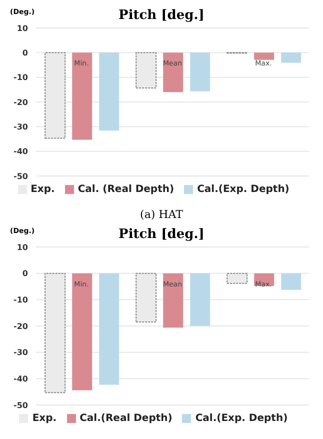  I want to click on legend-label: Cal. (Real Depth), so click(126, 189).